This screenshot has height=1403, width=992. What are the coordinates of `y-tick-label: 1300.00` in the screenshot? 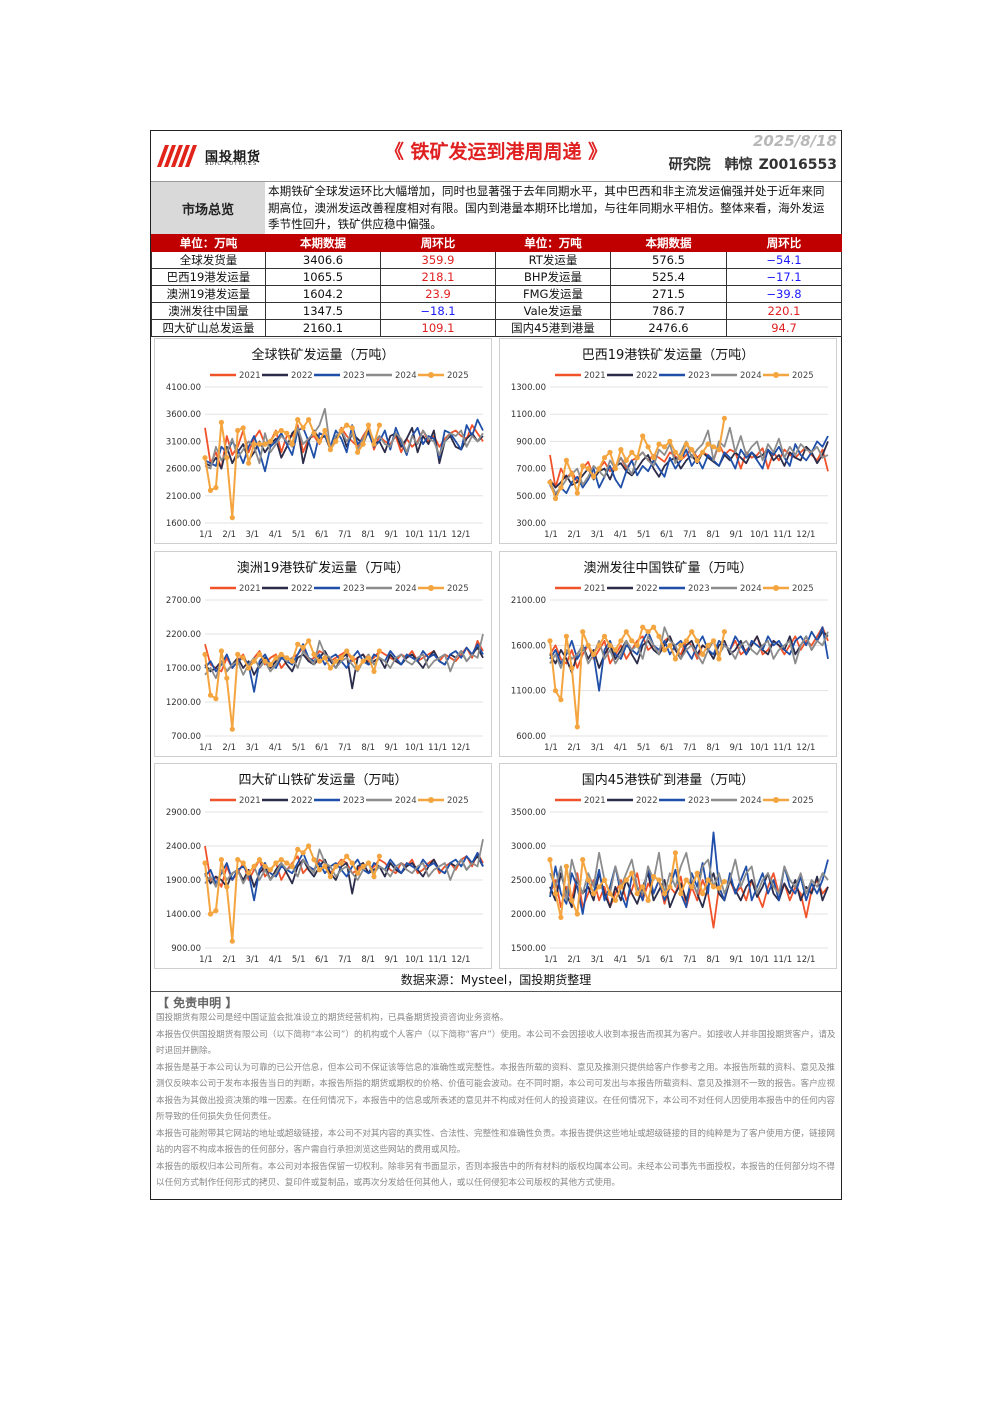 It's located at (528, 388).